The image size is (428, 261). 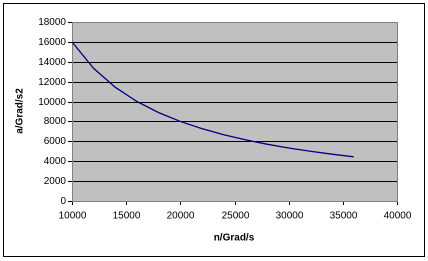 What do you see at coordinates (127, 216) in the screenshot?
I see `x-tick-label: 15000` at bounding box center [127, 216].